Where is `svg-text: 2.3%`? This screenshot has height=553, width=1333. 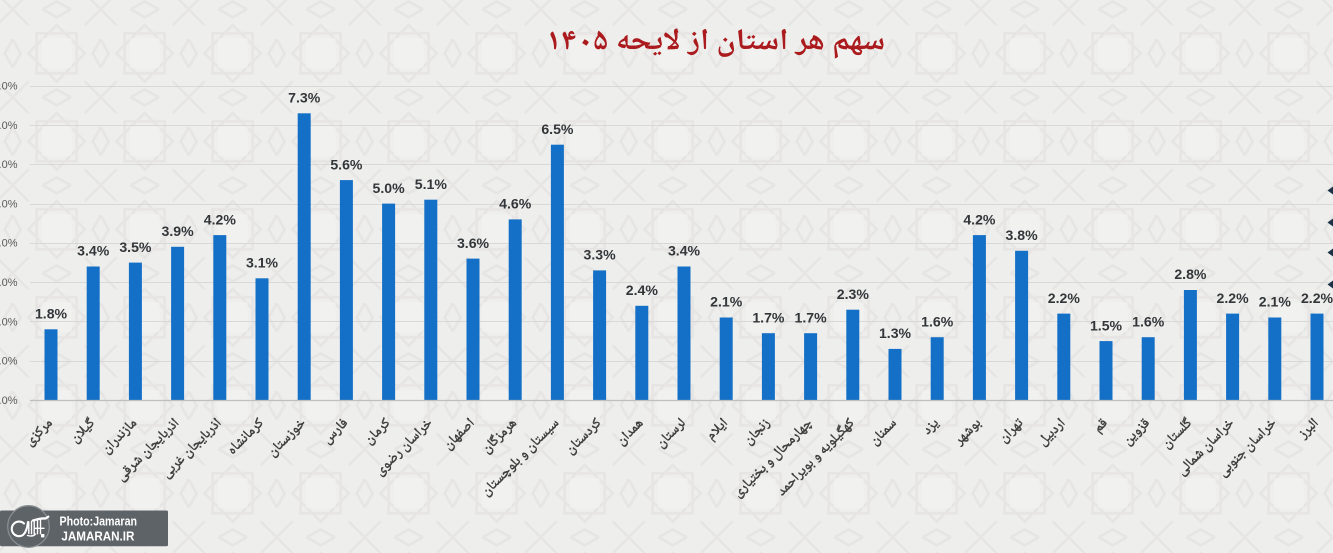
svg-text: 2.3% is located at coordinates (853, 294).